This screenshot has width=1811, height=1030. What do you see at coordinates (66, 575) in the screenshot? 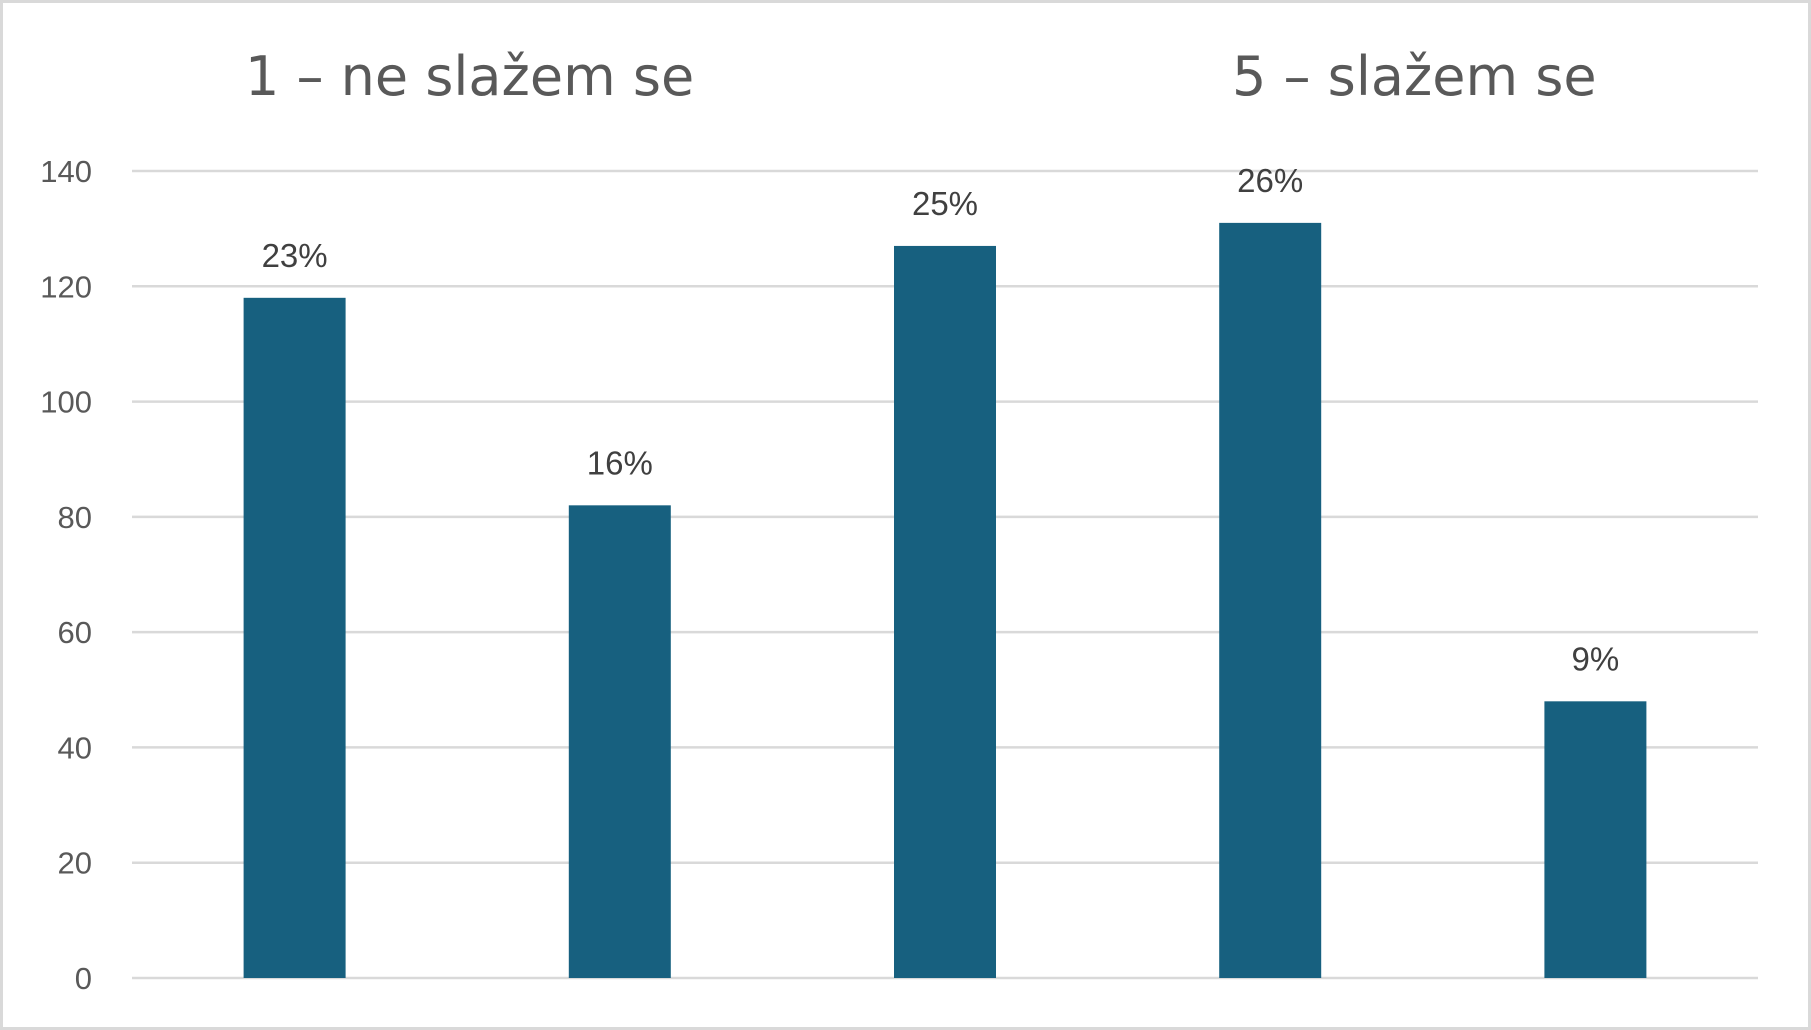
I see `y-axis-ticks: 0 20 40 60 80 100 120 140` at bounding box center [66, 575].